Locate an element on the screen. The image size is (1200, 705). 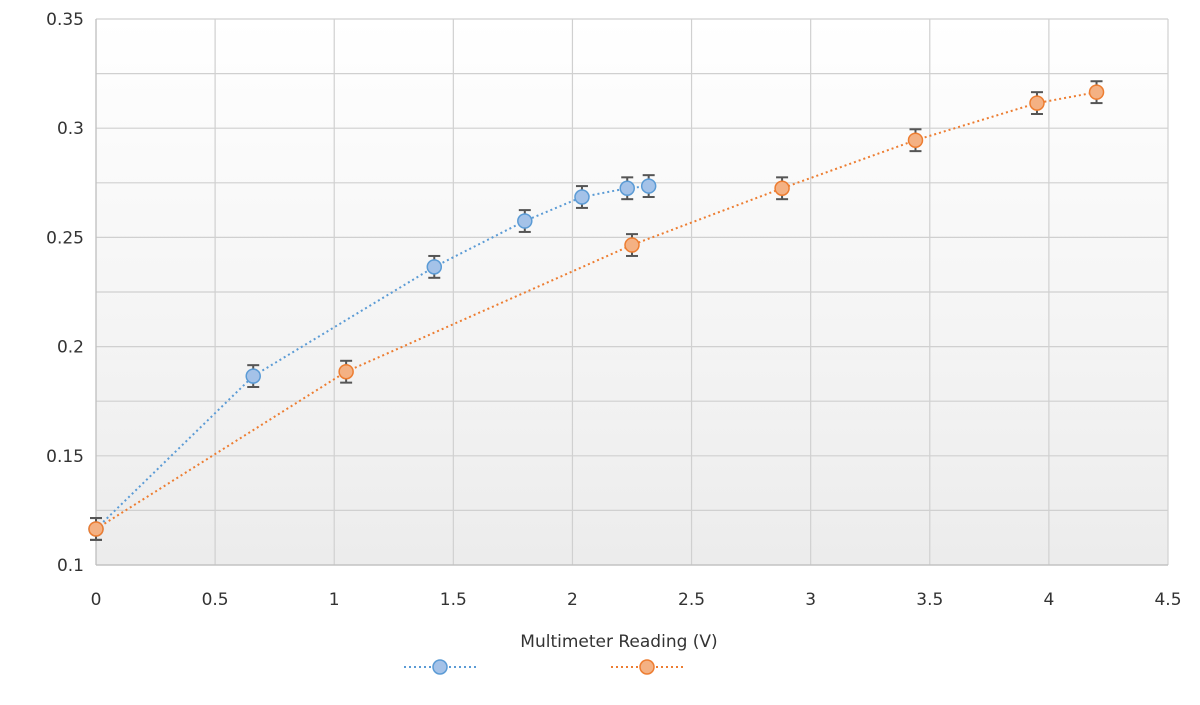
y-tick-label: 0.3 is located at coordinates (70, 129).